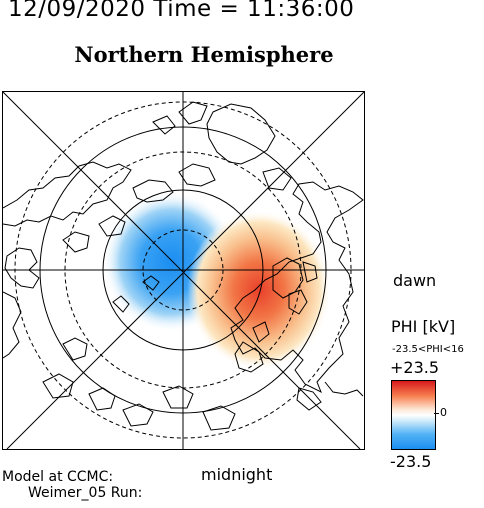  Describe the element at coordinates (58, 477) in the screenshot. I see `model-label: Model at CCMC:` at that location.